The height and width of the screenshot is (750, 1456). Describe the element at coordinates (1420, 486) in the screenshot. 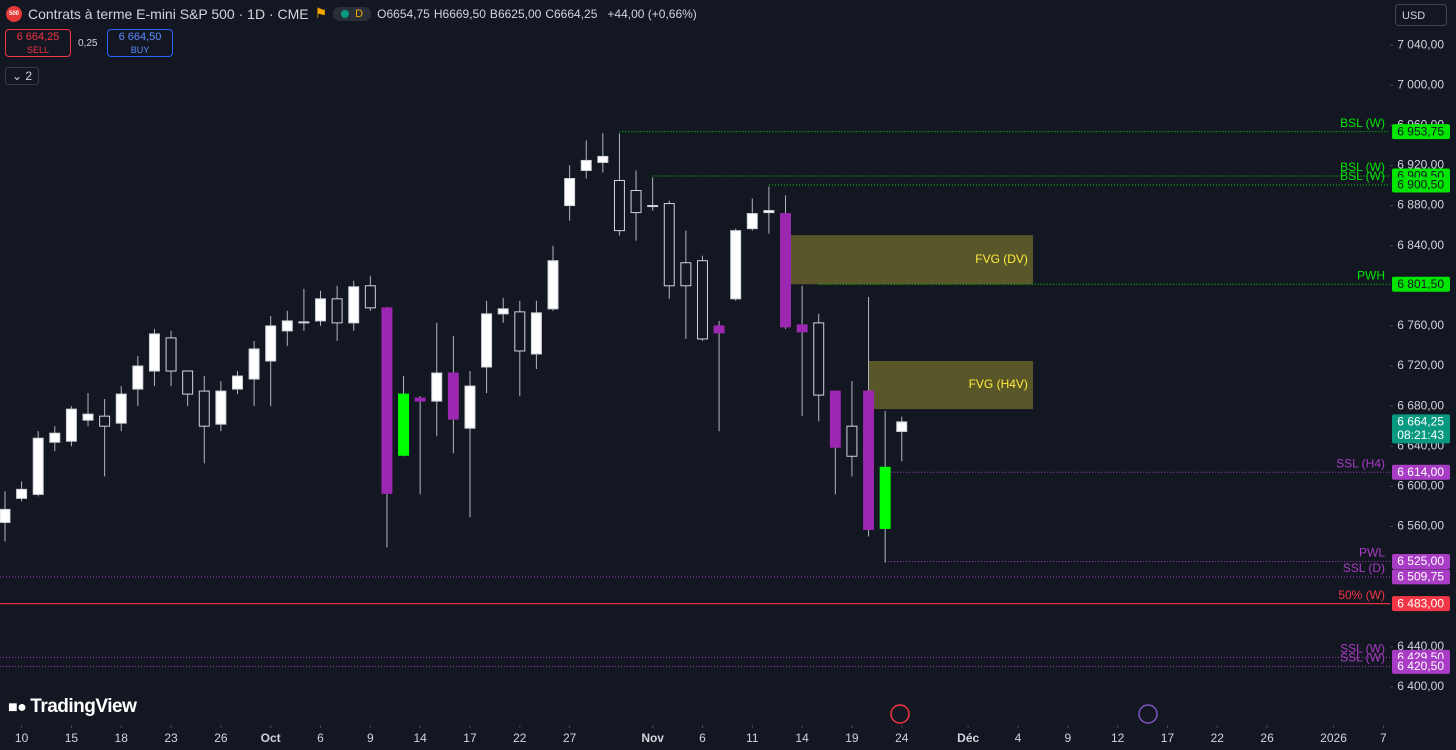

I see `y-tick-label: 6 600,00` at that location.